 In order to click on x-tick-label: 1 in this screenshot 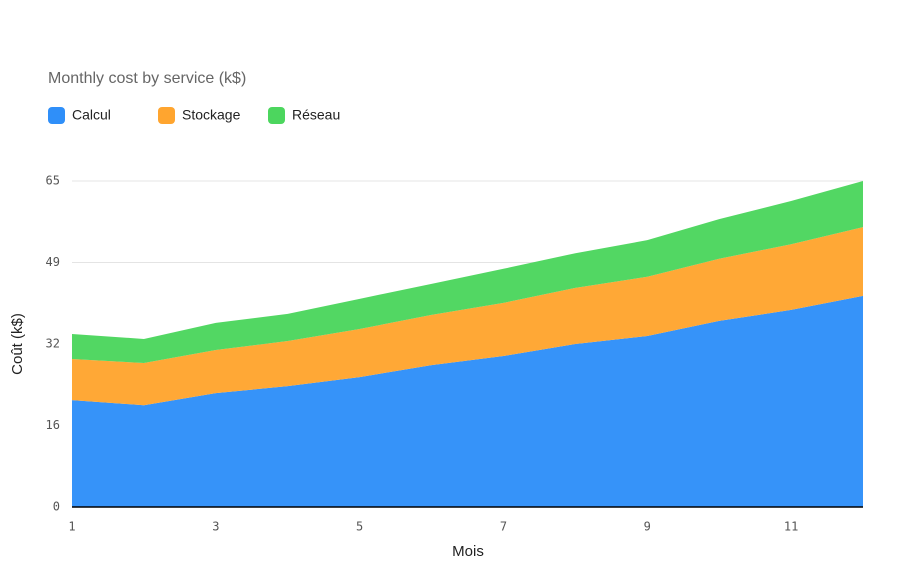, I will do `click(71, 527)`.